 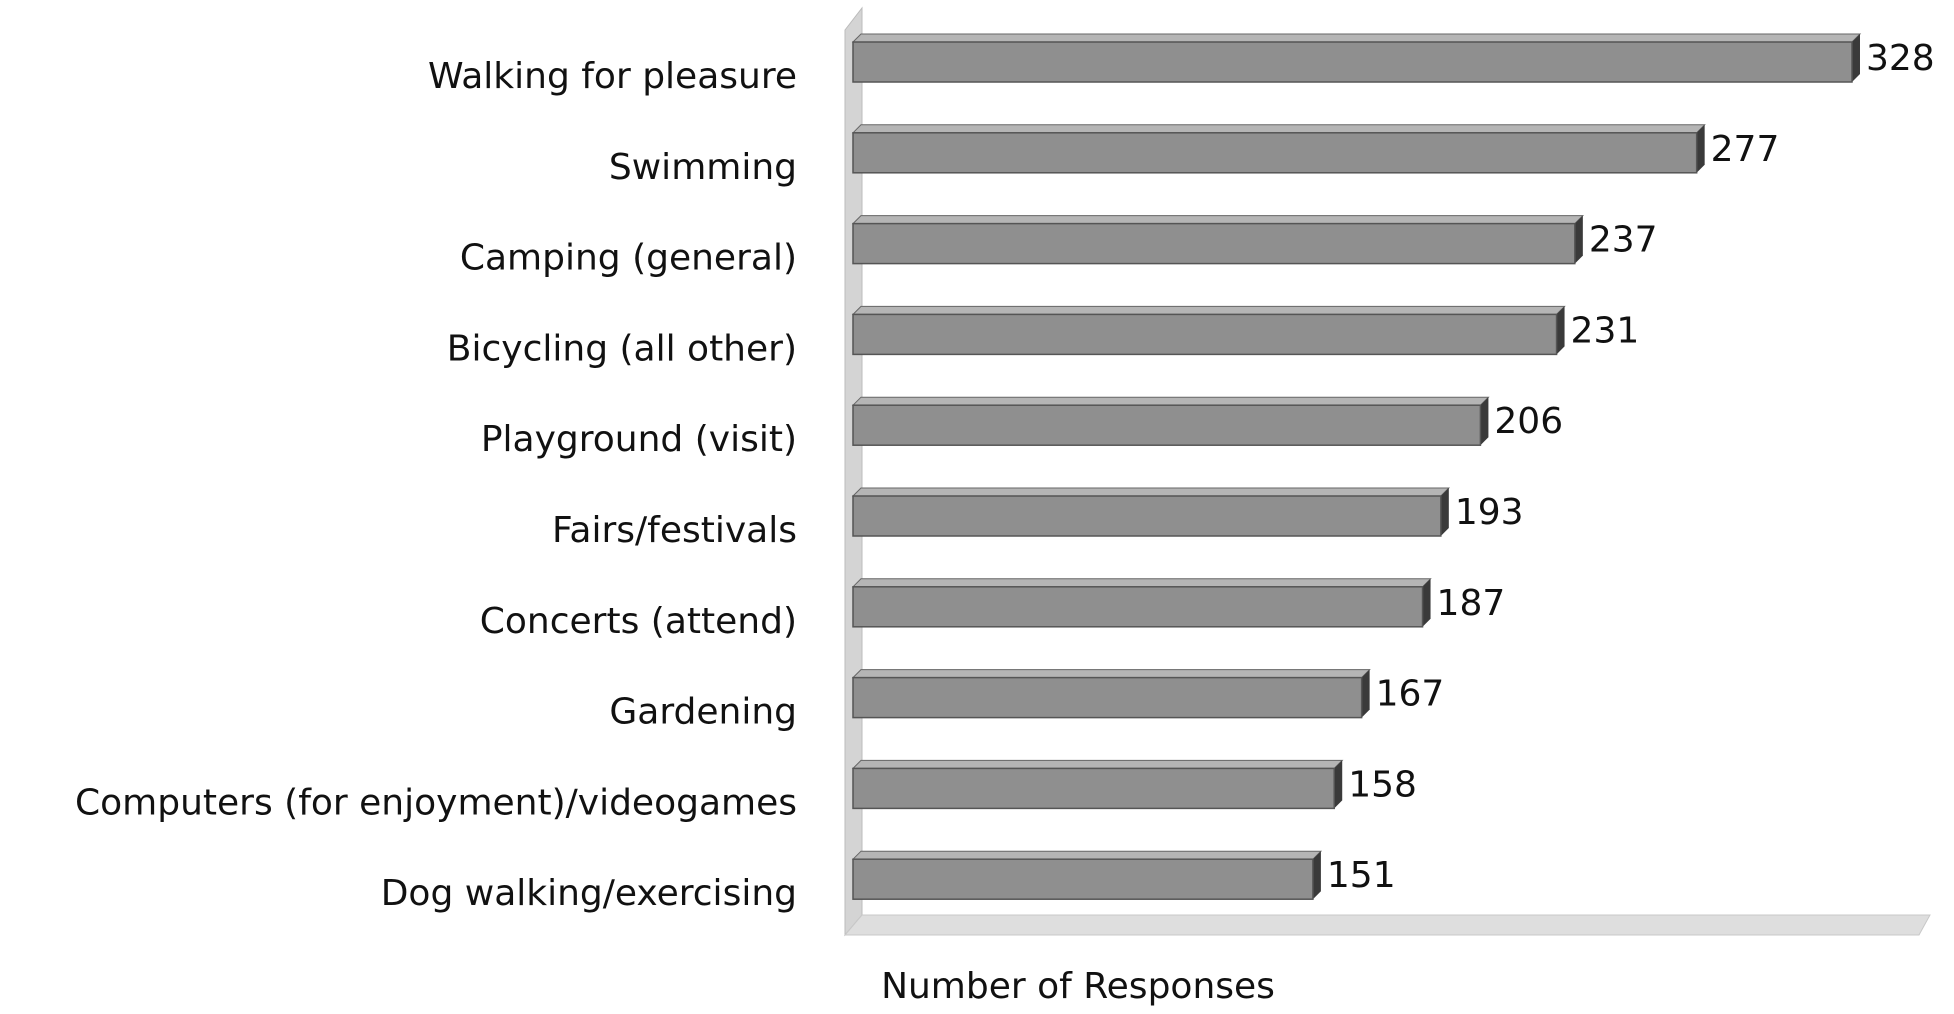 I want to click on data-label: 328, so click(x=1900, y=58).